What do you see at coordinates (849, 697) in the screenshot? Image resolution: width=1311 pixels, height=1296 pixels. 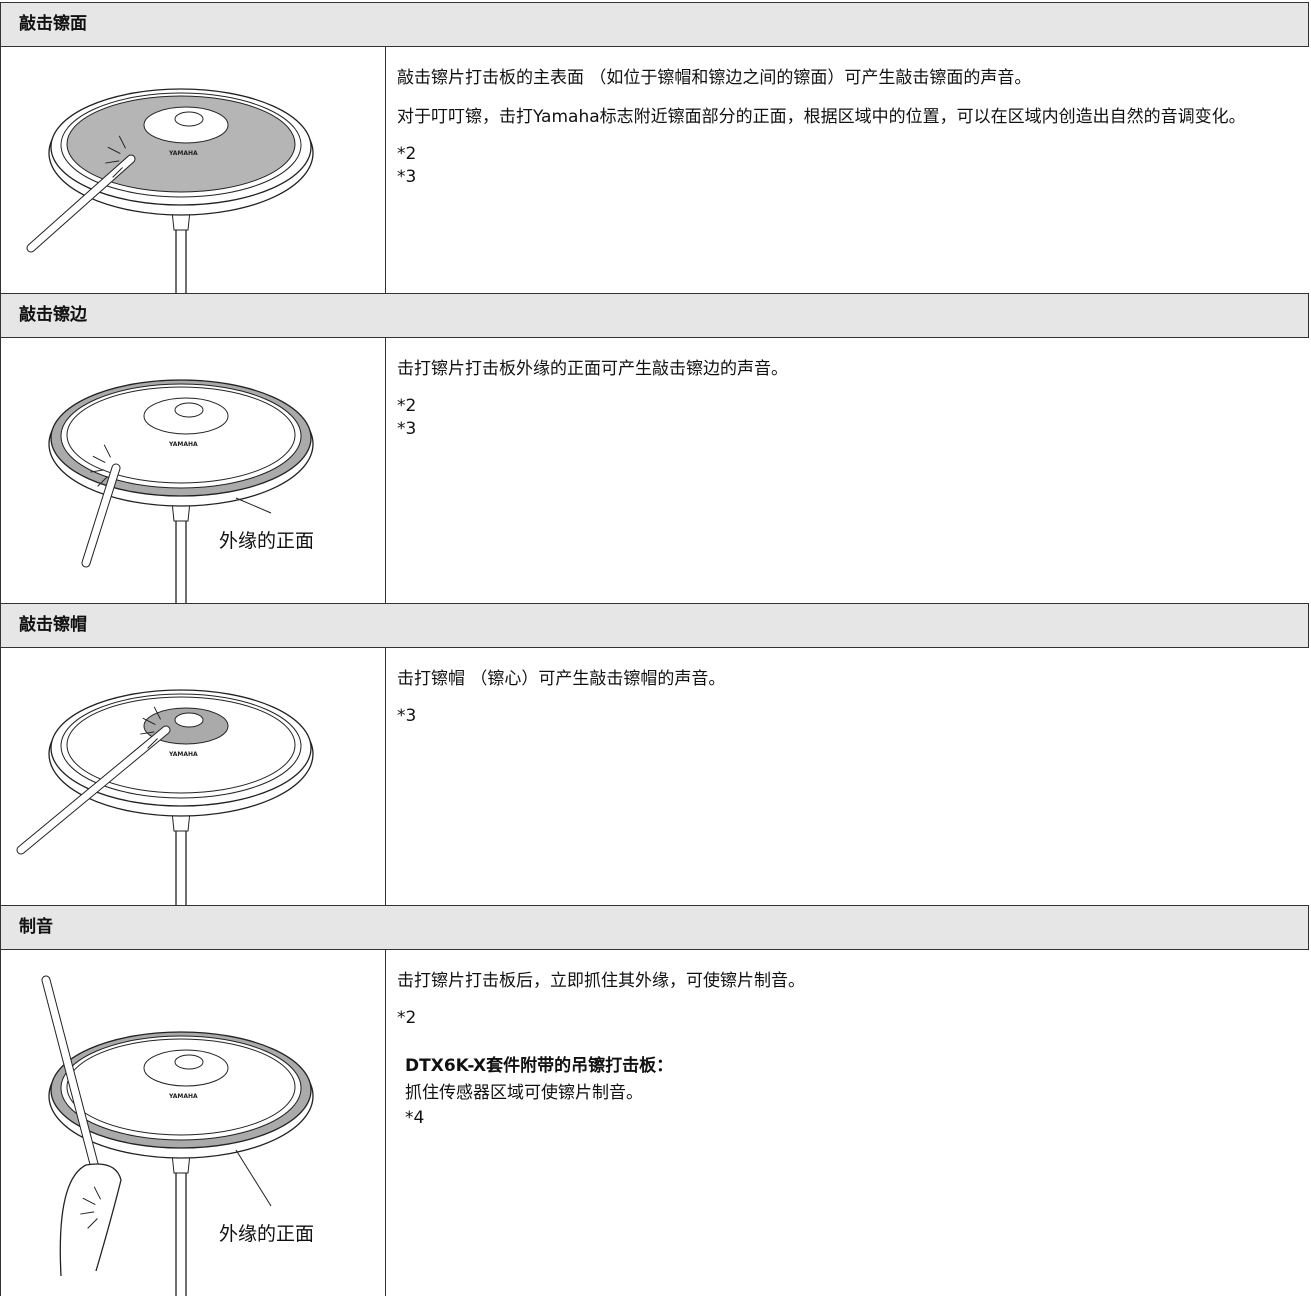 I see `description: 击打镲帽 （镲心）可产生敲击镲帽的声音。 *3` at bounding box center [849, 697].